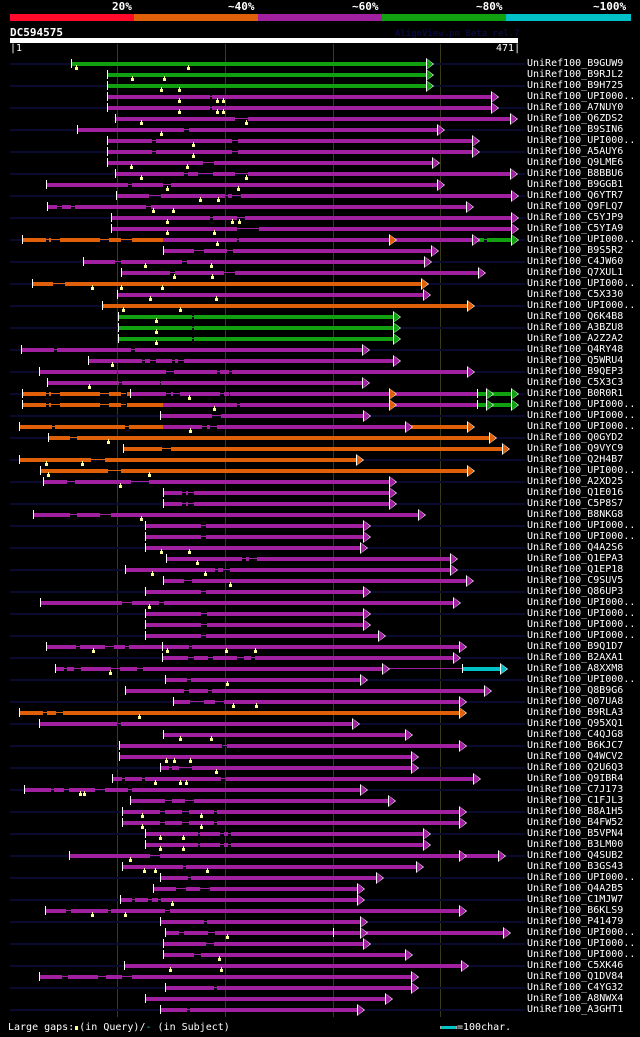 The image size is (640, 1037). What do you see at coordinates (575, 756) in the screenshot?
I see `hit-label: UniRef100_Q4WCV2` at bounding box center [575, 756].